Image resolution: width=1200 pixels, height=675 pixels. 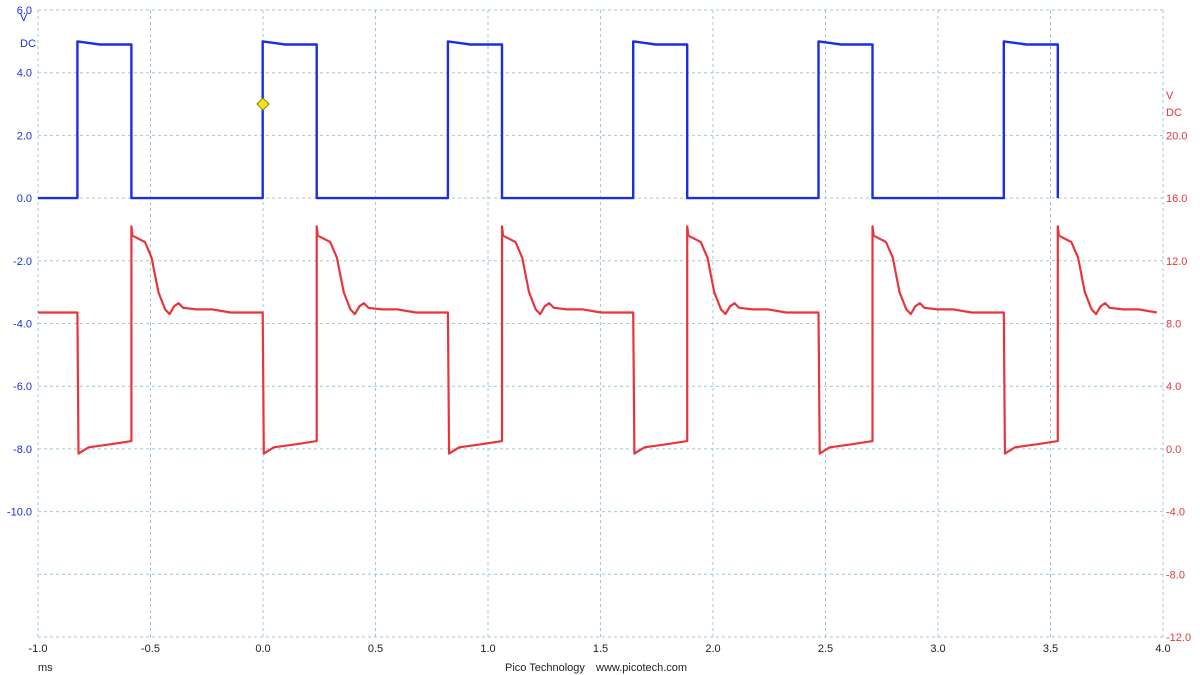 I want to click on footer-brand: Pico Technology, so click(x=545, y=668).